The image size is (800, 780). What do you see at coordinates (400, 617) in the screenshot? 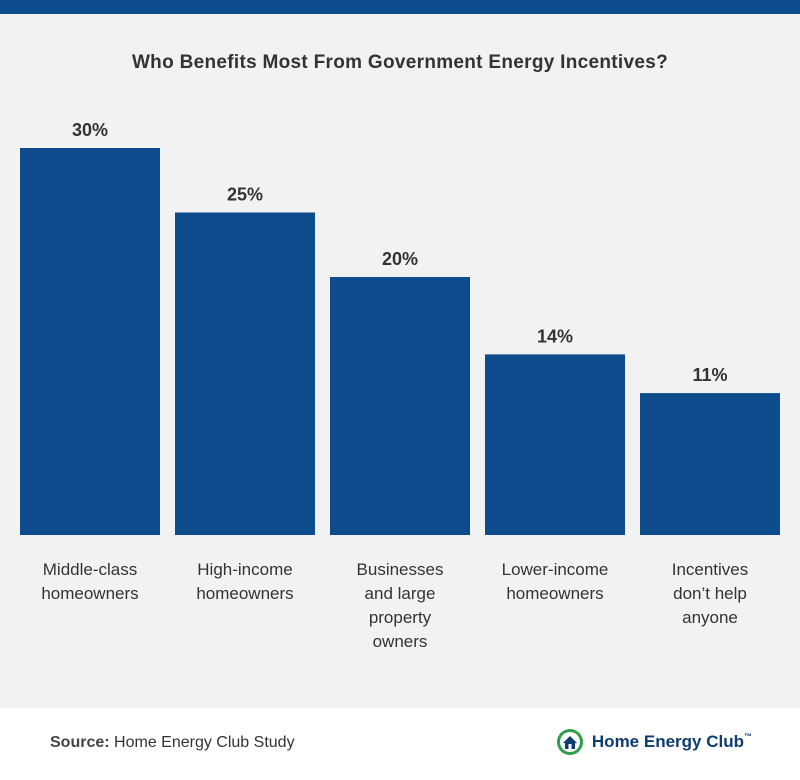
I see `category-label-line: property` at bounding box center [400, 617].